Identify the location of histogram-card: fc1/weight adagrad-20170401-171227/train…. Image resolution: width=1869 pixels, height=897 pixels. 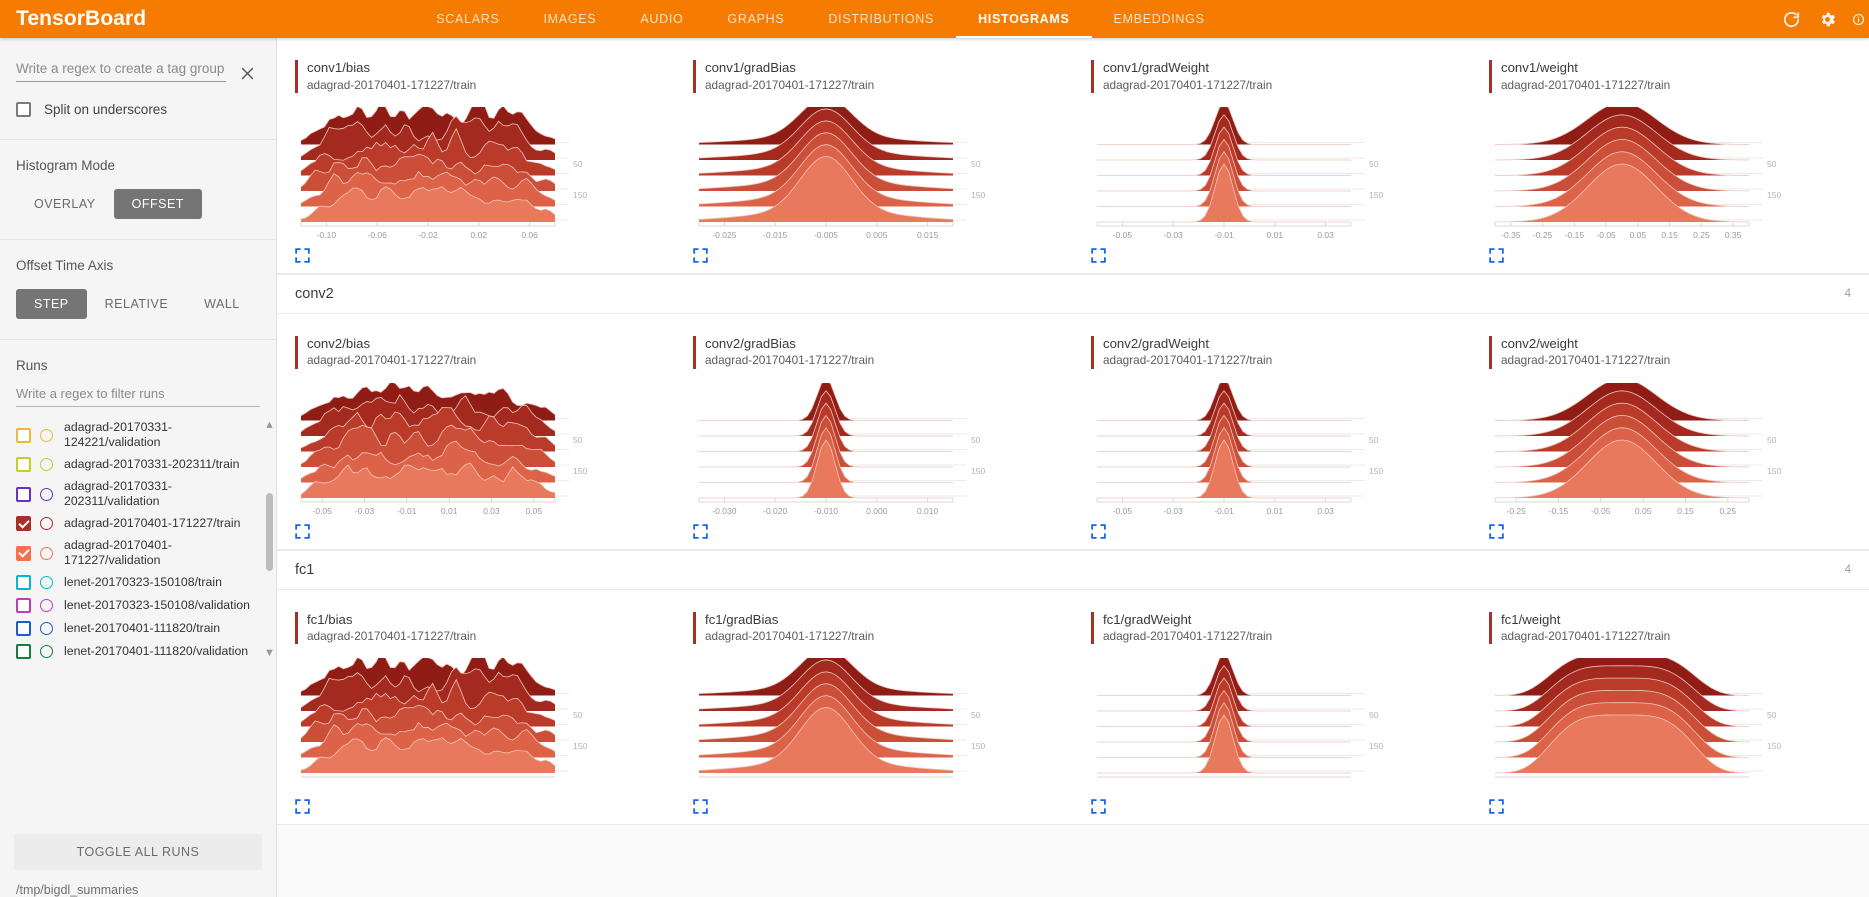
(1670, 707).